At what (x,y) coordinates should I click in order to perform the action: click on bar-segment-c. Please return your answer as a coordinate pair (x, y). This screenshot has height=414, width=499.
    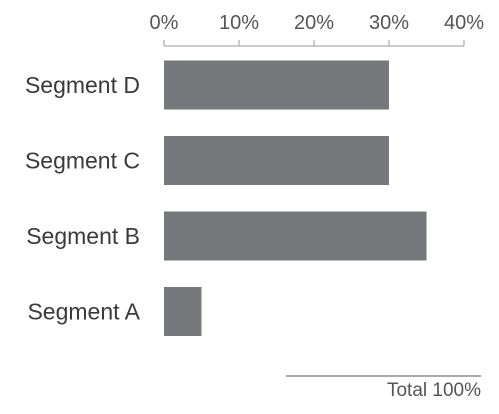
    Looking at the image, I should click on (276, 160).